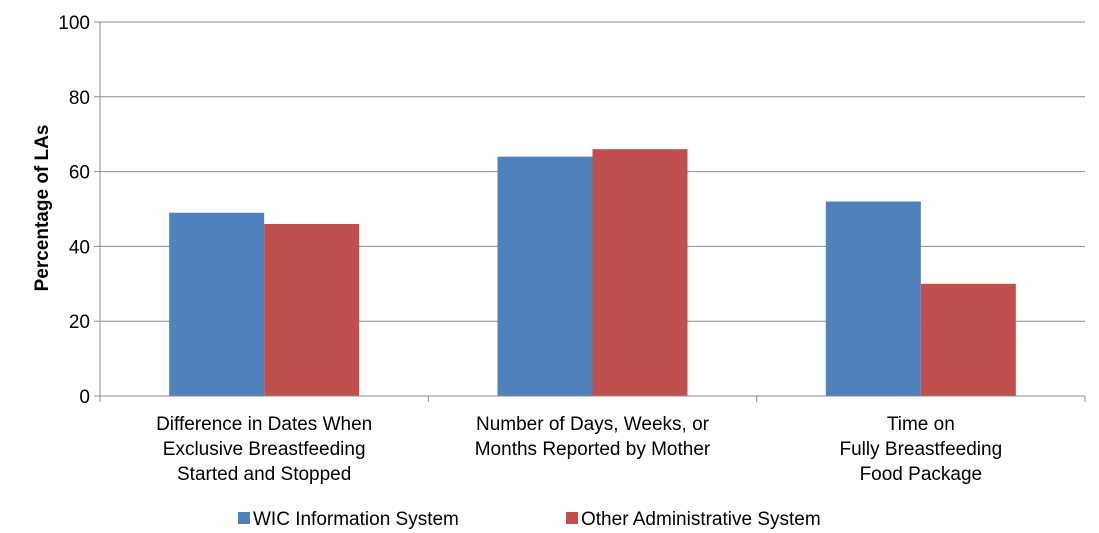  What do you see at coordinates (921, 474) in the screenshot?
I see `category-label-line: Food Package` at bounding box center [921, 474].